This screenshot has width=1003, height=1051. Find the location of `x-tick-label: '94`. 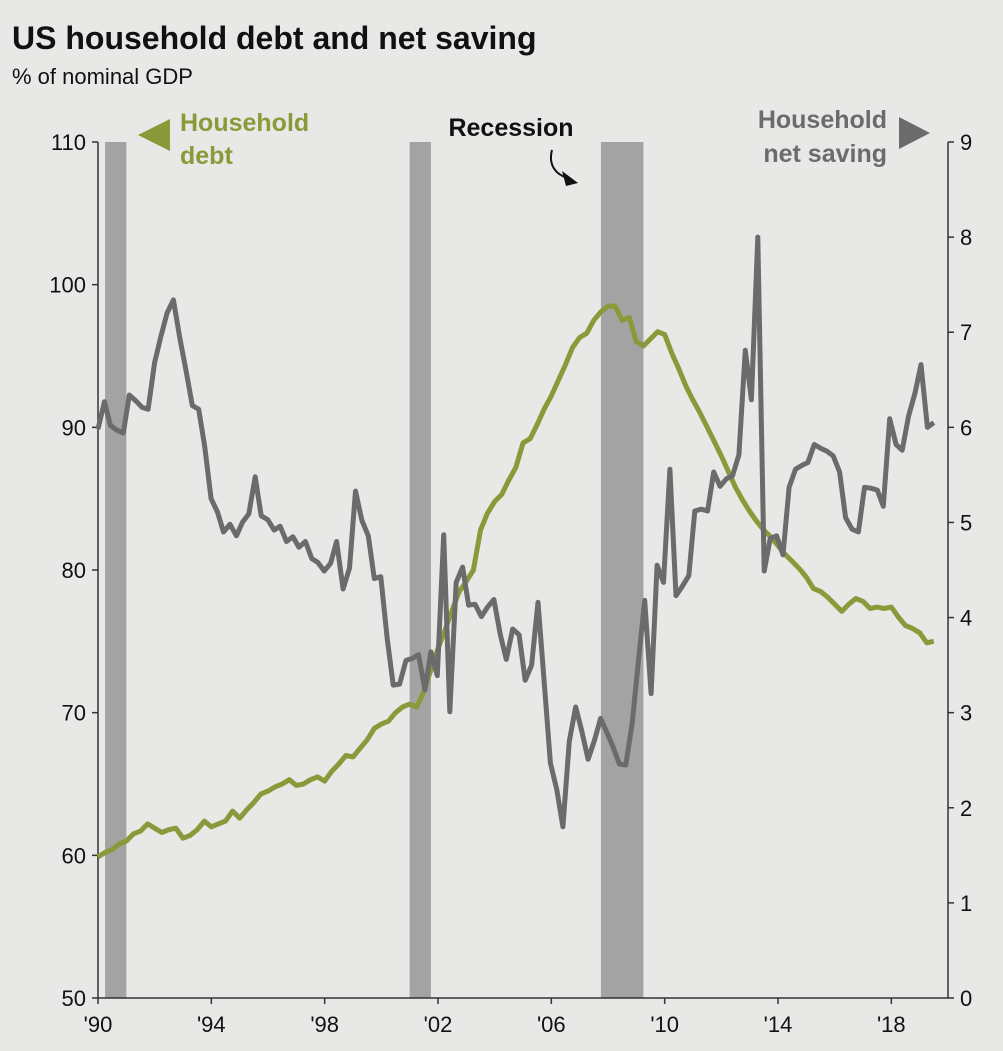

x-tick-label: '94 is located at coordinates (211, 1024).